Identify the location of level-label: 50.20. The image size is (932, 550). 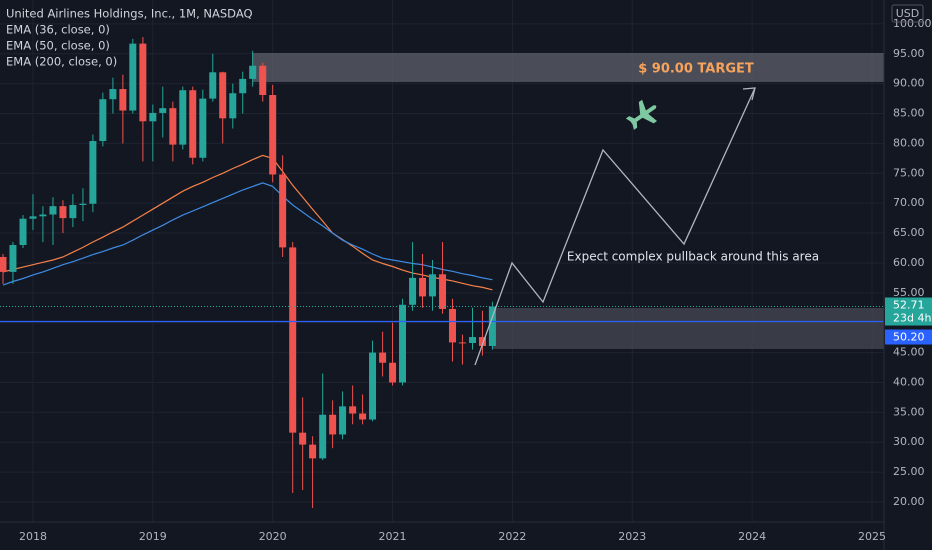
(909, 337).